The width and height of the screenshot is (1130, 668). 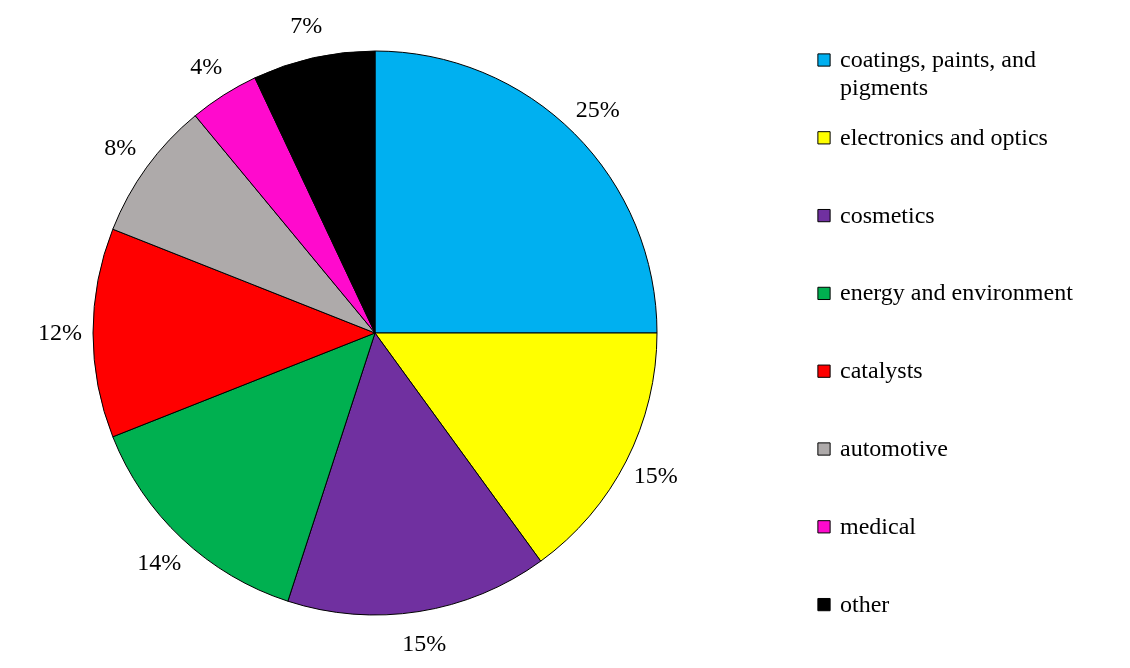 What do you see at coordinates (597, 109) in the screenshot?
I see `data-label: 25%` at bounding box center [597, 109].